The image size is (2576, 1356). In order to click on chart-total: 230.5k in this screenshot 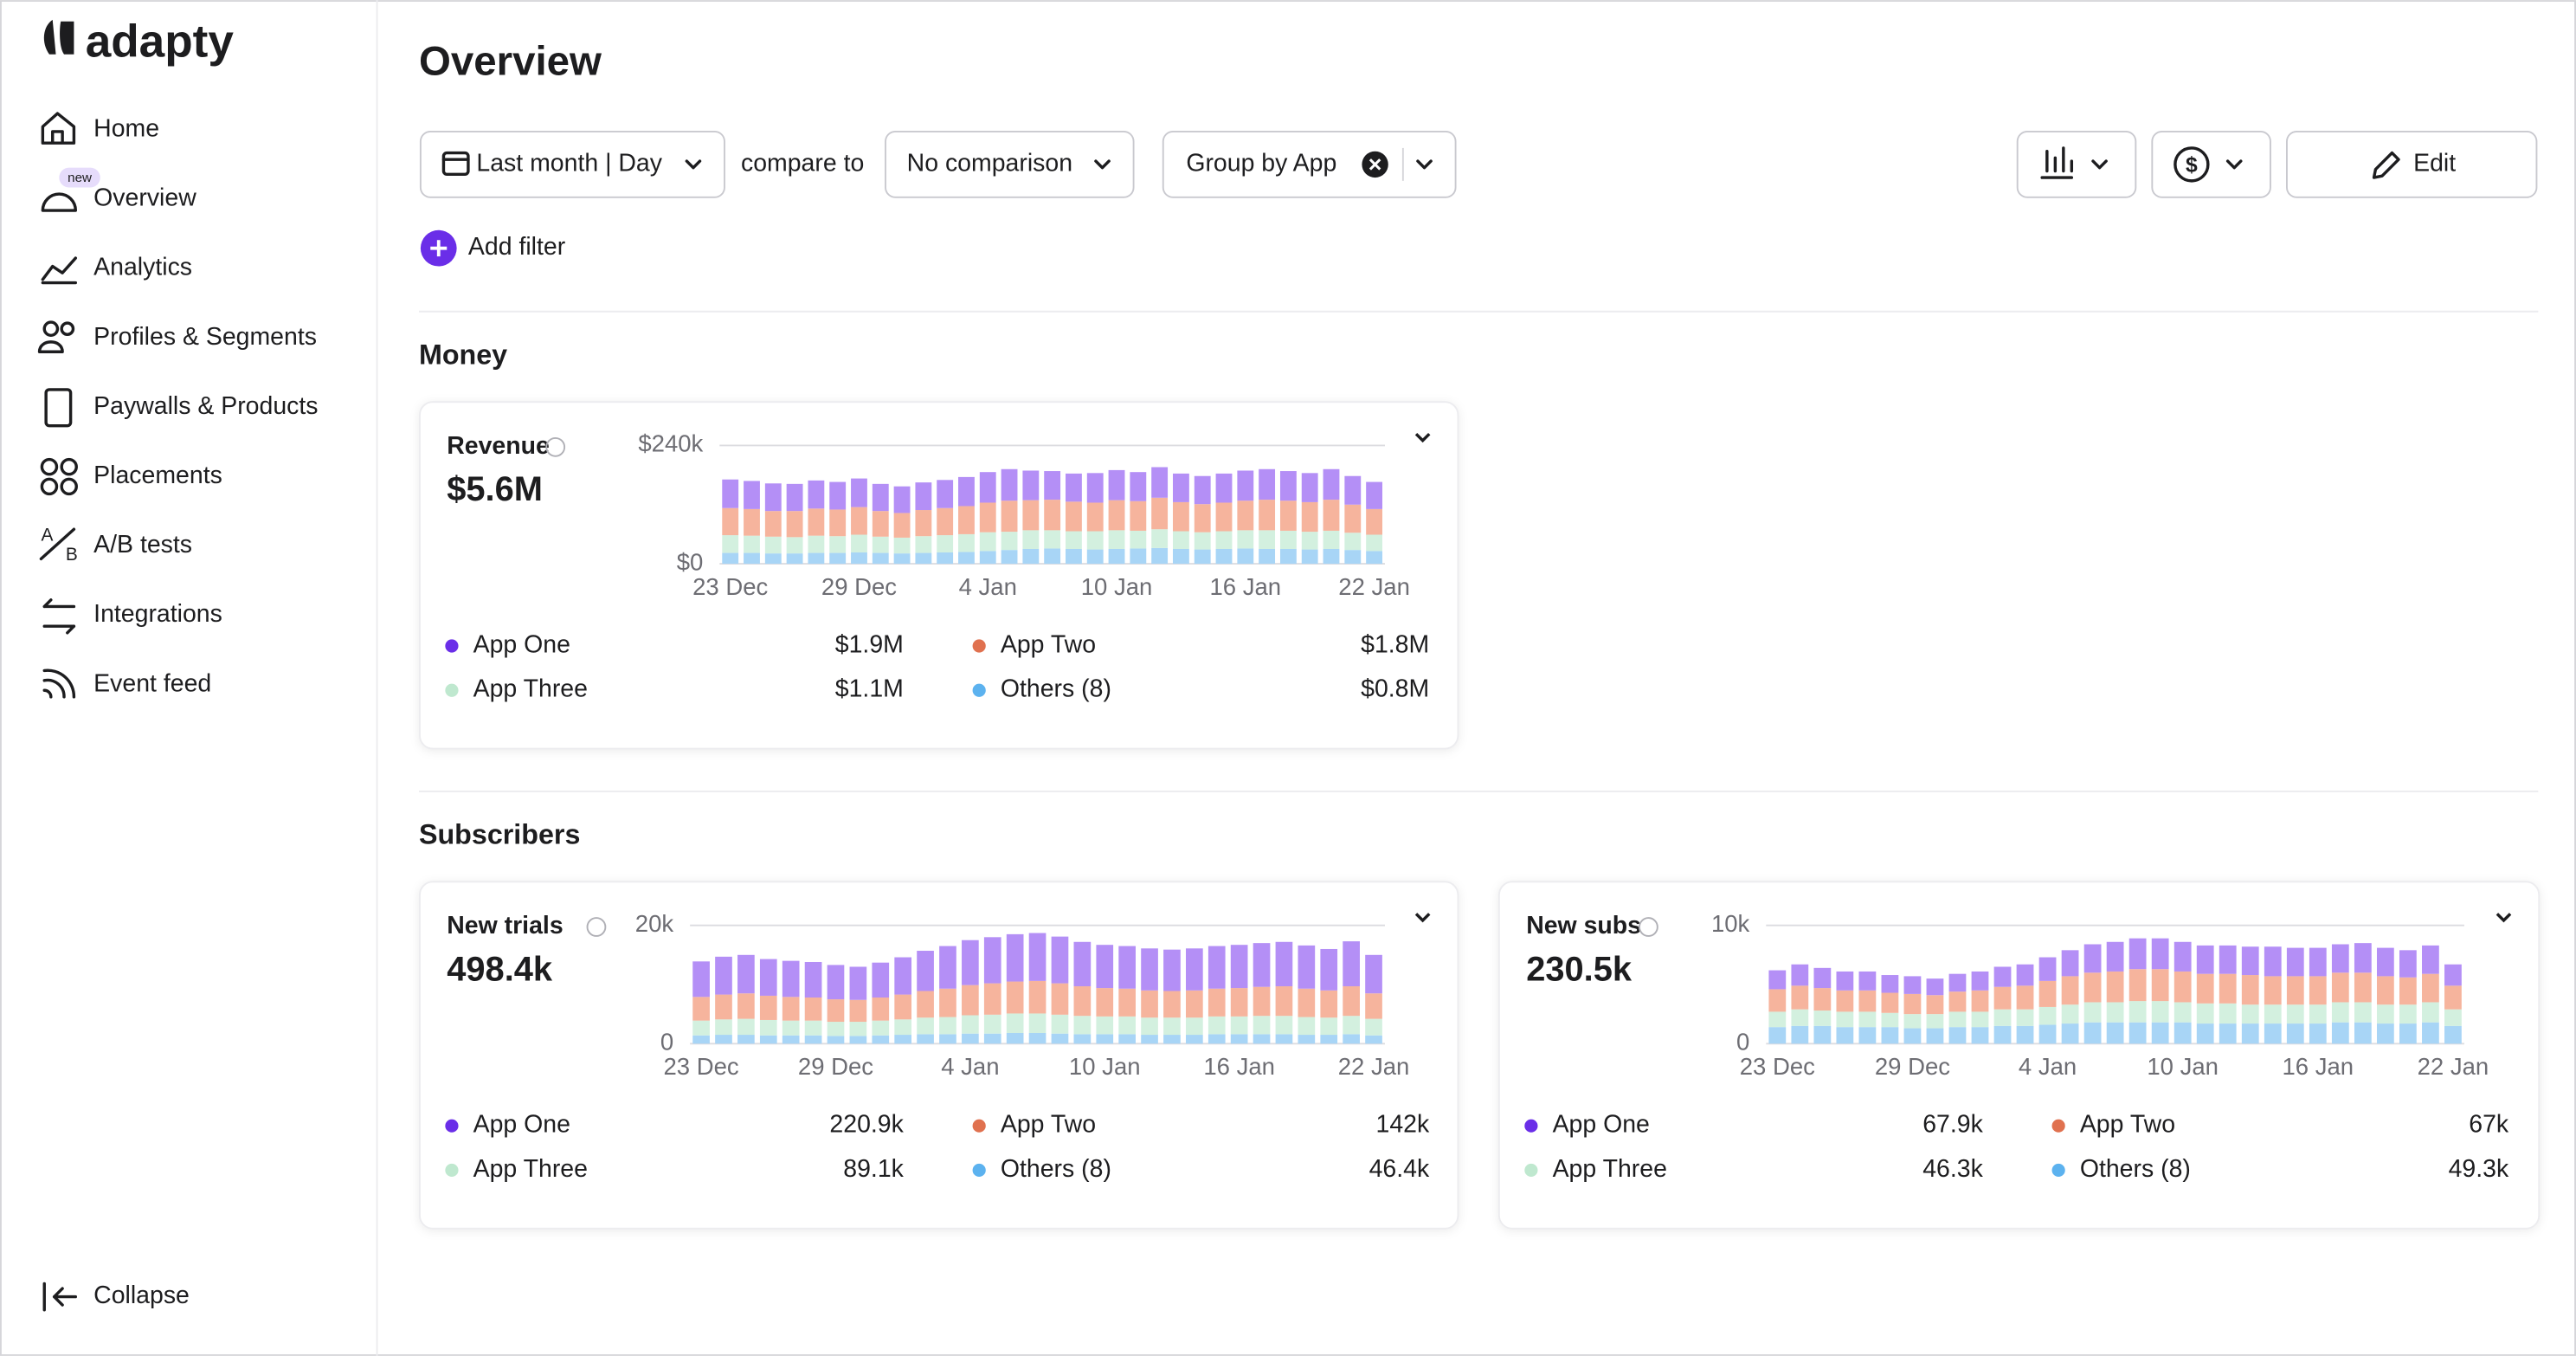, I will do `click(1579, 969)`.